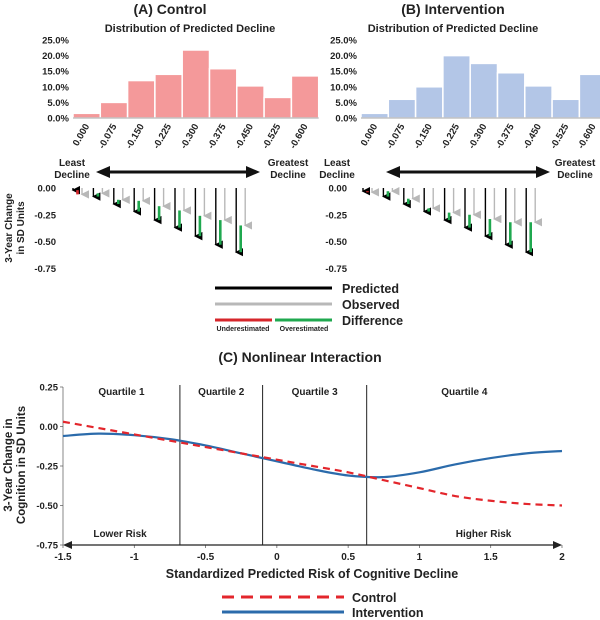  What do you see at coordinates (371, 305) in the screenshot?
I see `legend-observed-label: Observed` at bounding box center [371, 305].